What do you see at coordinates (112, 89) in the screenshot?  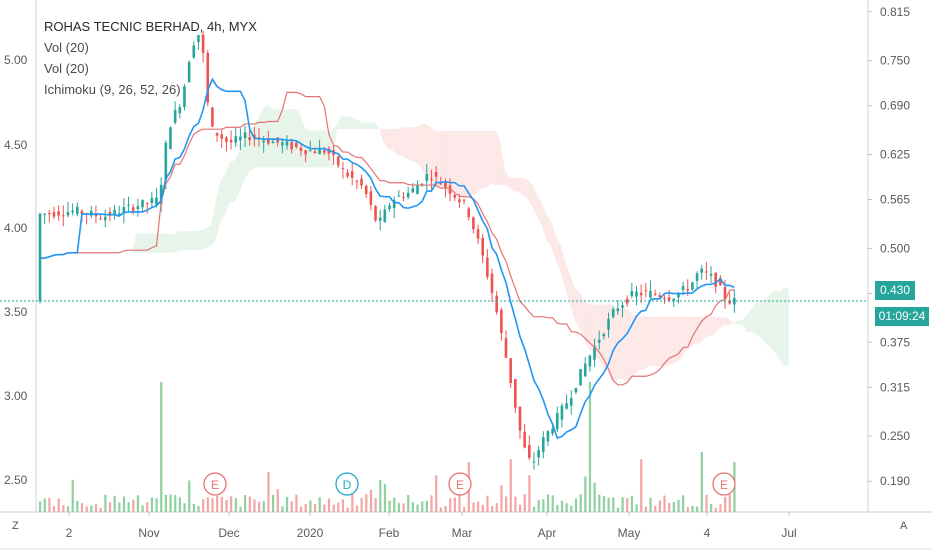 I see `legend-ichimoku: Ichimoku (9, 26, 52, 26)` at bounding box center [112, 89].